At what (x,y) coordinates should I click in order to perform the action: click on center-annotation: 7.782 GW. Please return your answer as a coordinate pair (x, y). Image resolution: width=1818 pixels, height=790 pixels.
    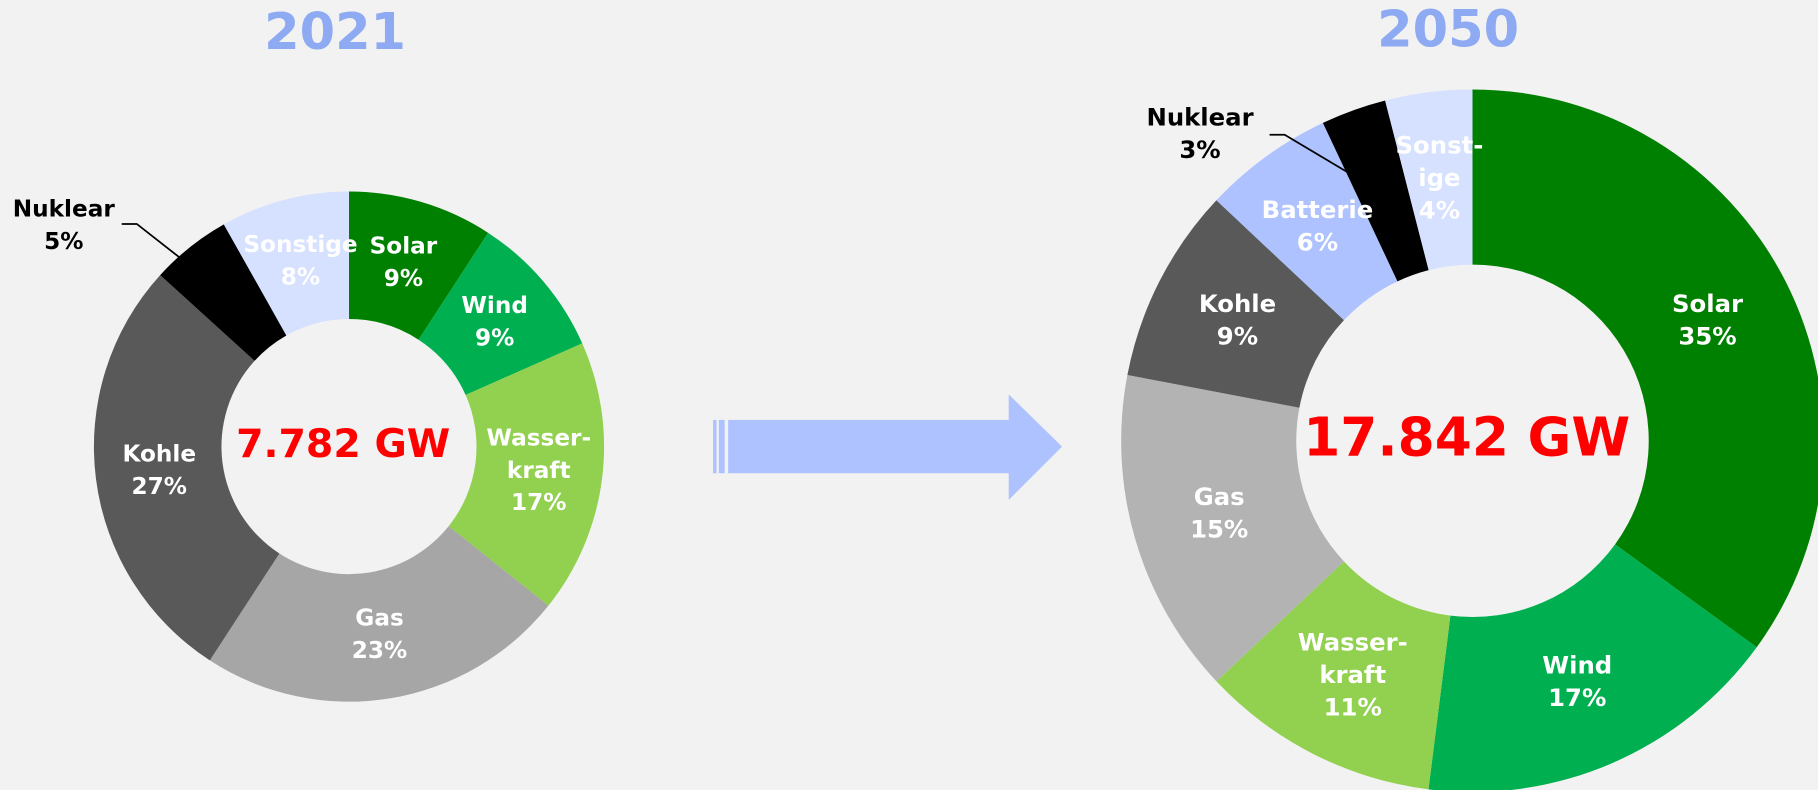
    Looking at the image, I should click on (343, 444).